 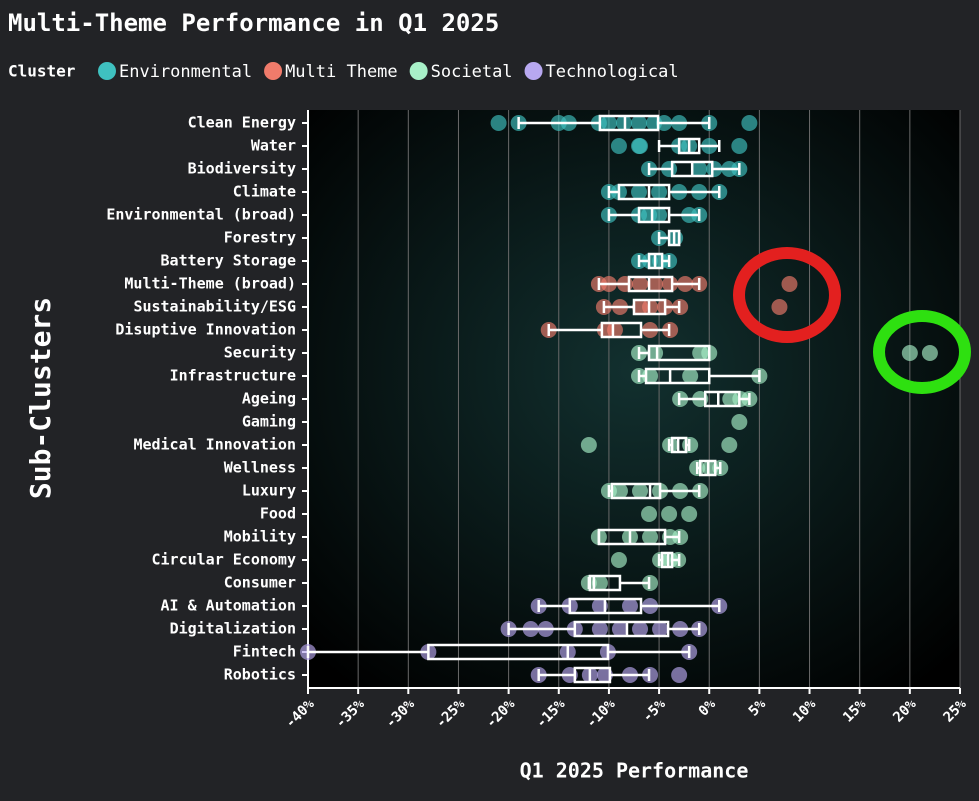 What do you see at coordinates (205, 330) in the screenshot?
I see `y-tick-label: Disuptive Innovation` at bounding box center [205, 330].